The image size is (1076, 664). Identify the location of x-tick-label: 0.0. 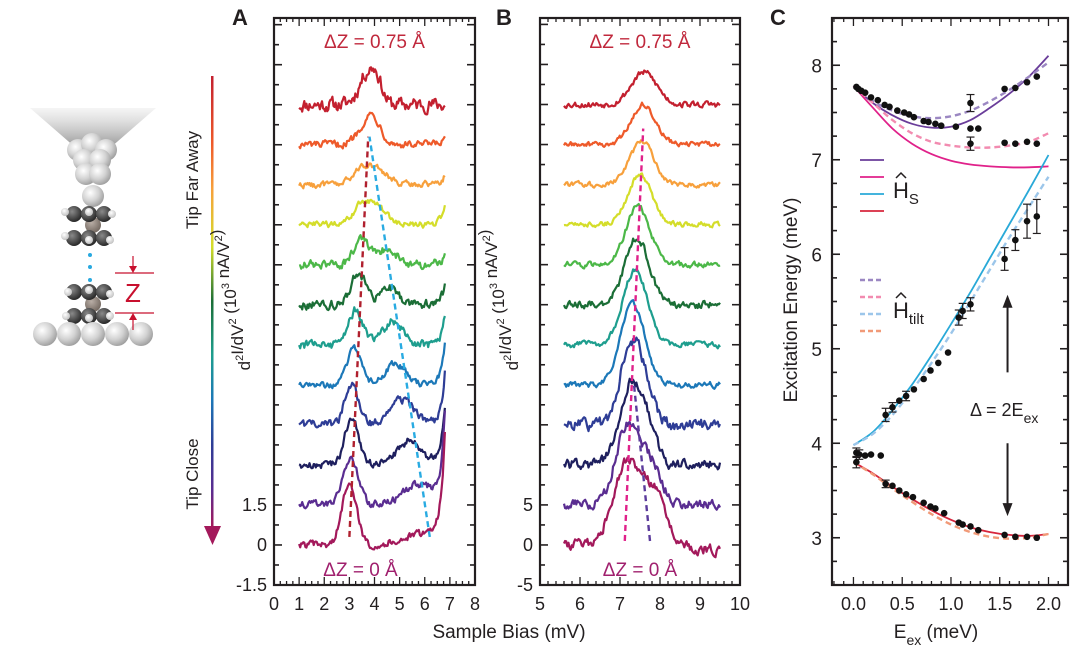
(853, 604).